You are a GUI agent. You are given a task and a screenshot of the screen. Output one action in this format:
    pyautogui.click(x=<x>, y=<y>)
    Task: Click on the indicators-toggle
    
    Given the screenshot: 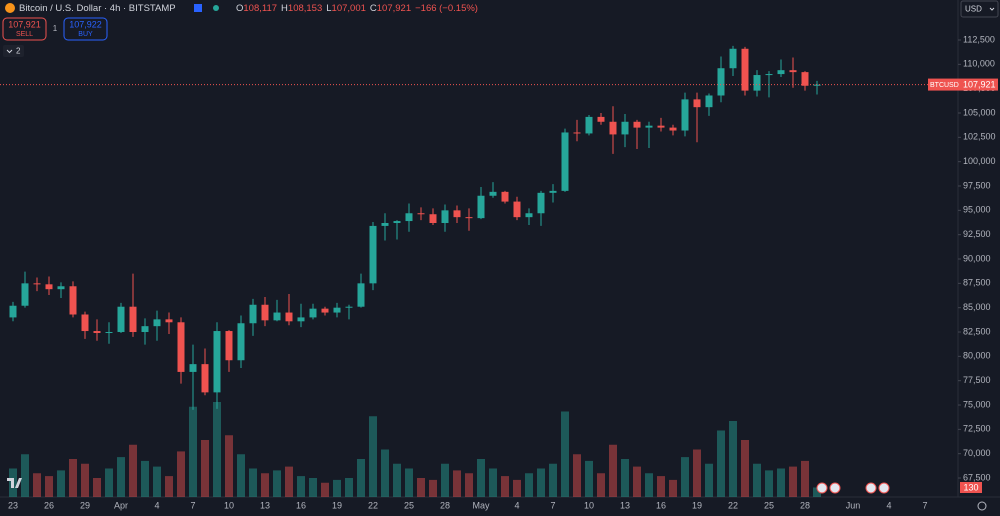 What is the action you would take?
    pyautogui.click(x=13, y=51)
    